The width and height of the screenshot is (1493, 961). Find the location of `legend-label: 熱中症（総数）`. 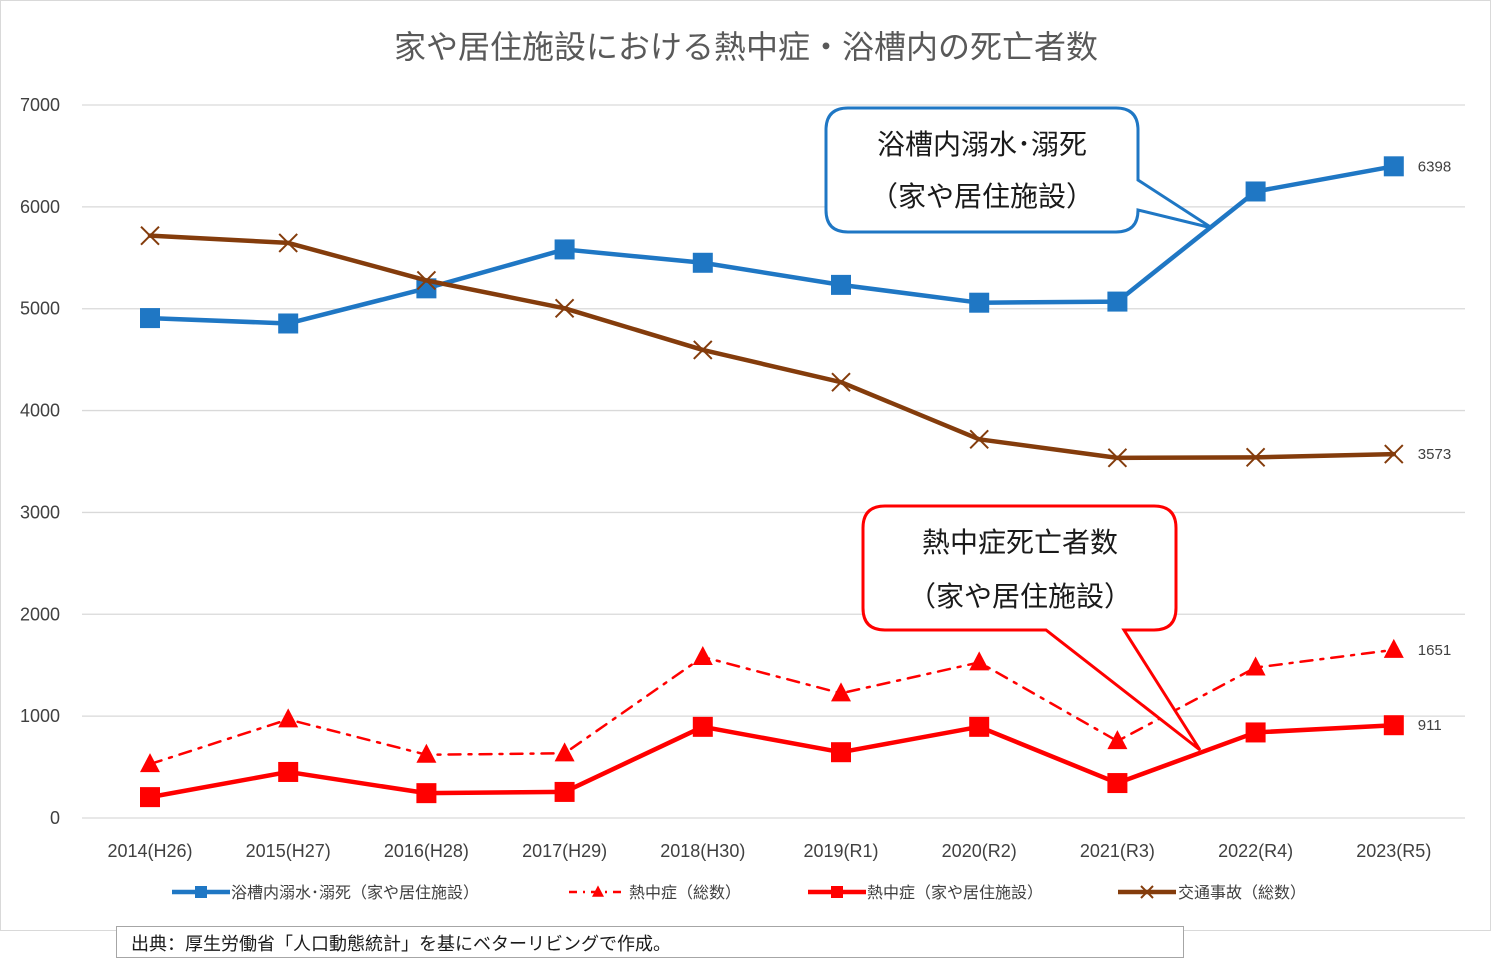

legend-label: 熱中症（総数） is located at coordinates (685, 892).